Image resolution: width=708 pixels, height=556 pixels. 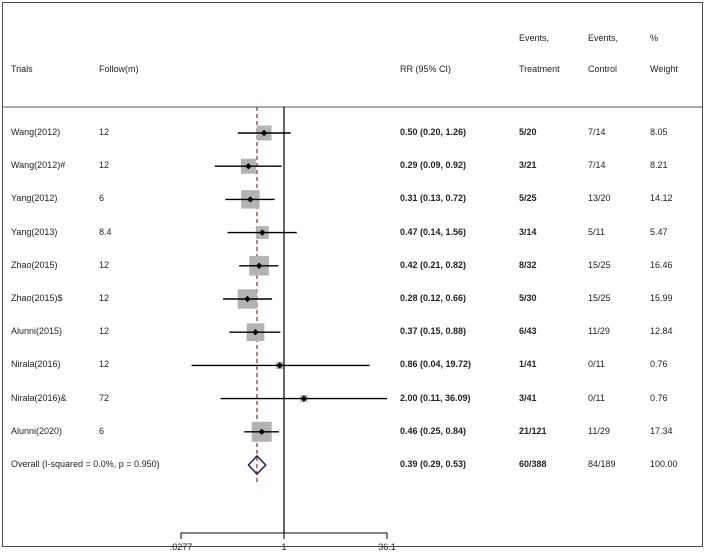 I want to click on events-treatment: 5/20, so click(x=528, y=132).